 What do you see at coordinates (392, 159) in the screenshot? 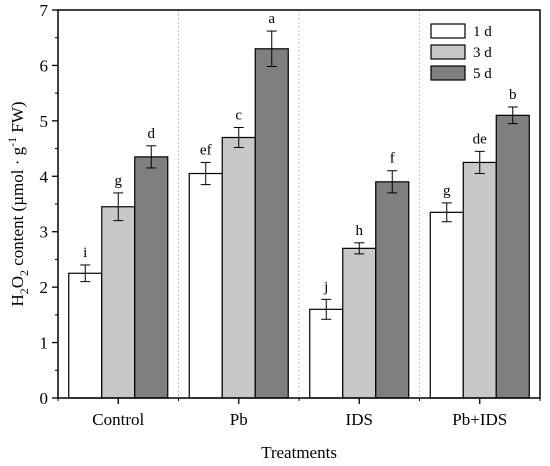
I see `significance-letter: f` at bounding box center [392, 159].